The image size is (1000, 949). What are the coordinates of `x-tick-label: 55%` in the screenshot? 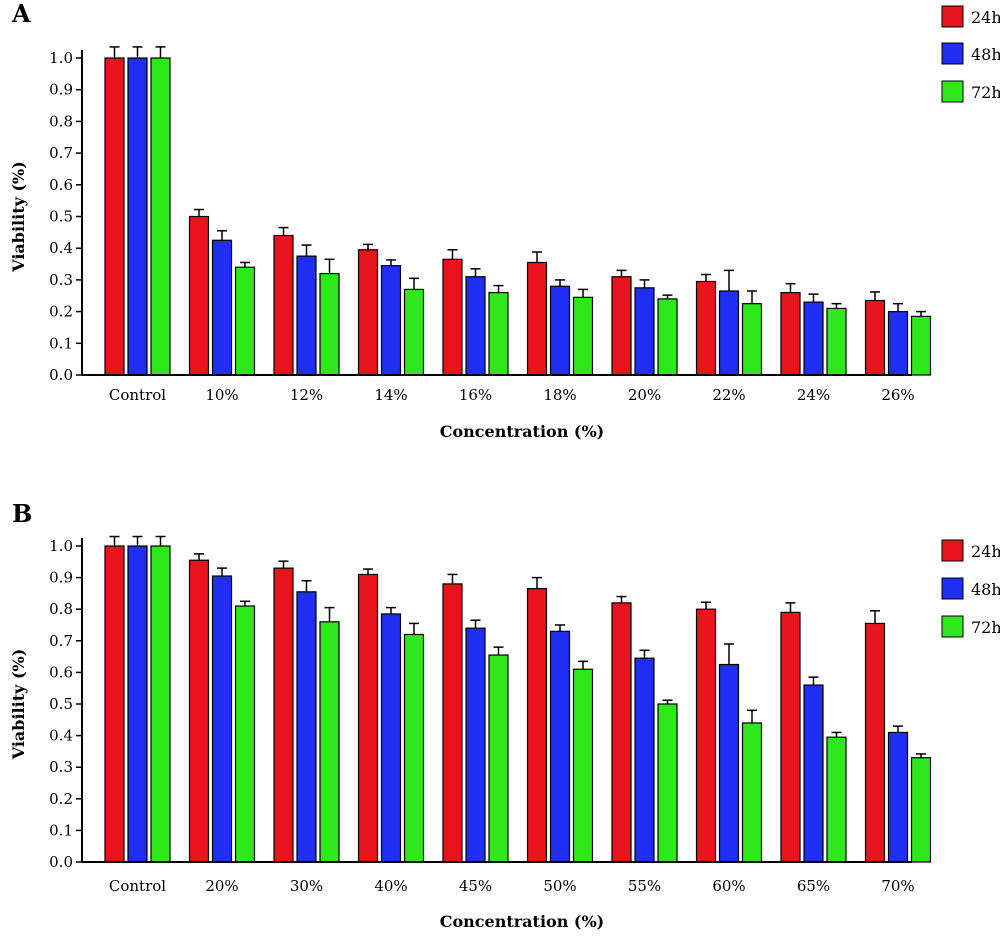 It's located at (644, 886).